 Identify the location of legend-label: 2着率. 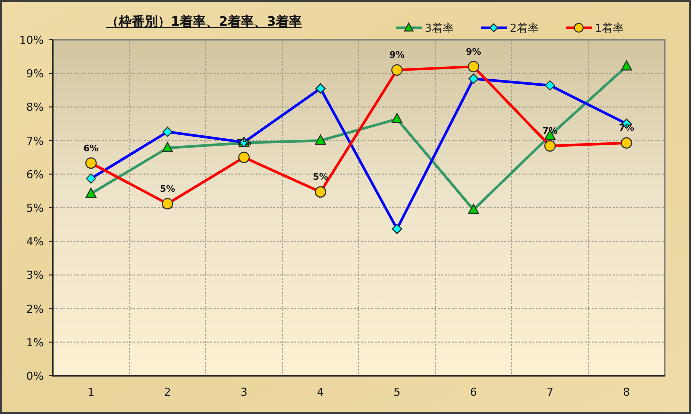
(524, 28).